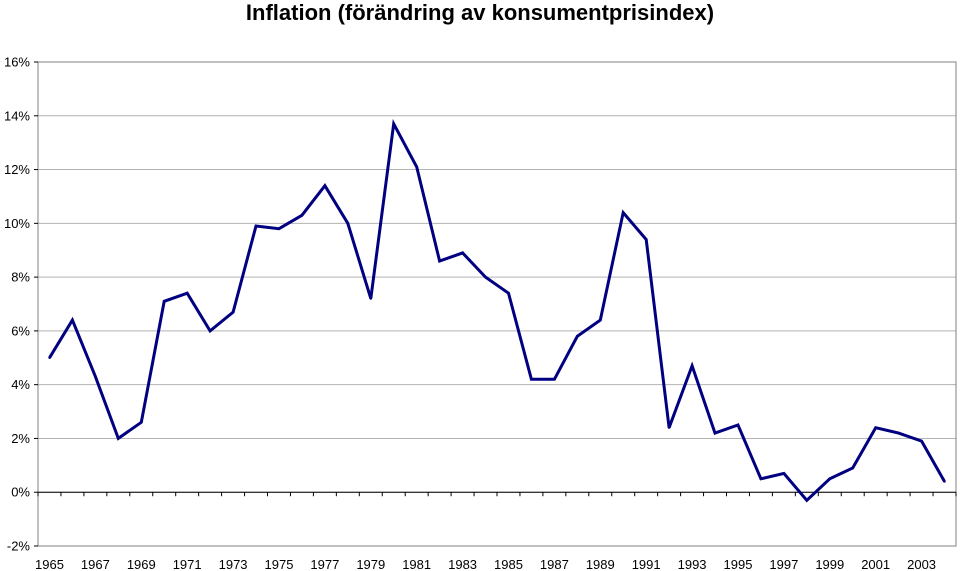 This screenshot has height=571, width=960. What do you see at coordinates (508, 564) in the screenshot?
I see `x-tick-label: 1985` at bounding box center [508, 564].